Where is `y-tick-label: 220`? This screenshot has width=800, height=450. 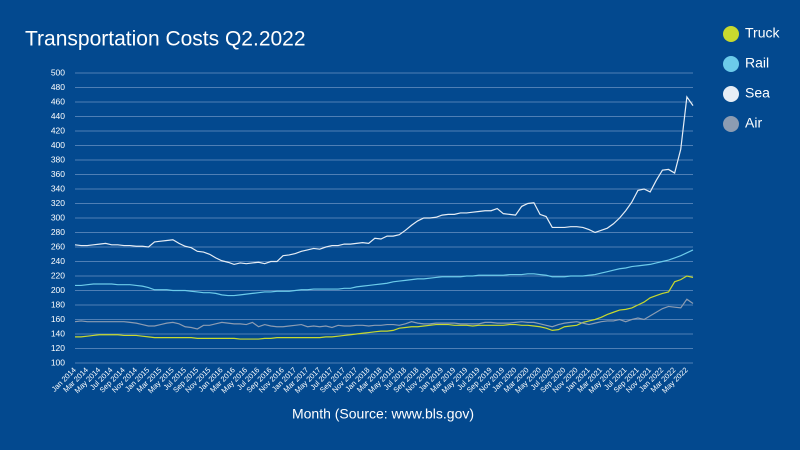
y-tick-label: 220 is located at coordinates (58, 275).